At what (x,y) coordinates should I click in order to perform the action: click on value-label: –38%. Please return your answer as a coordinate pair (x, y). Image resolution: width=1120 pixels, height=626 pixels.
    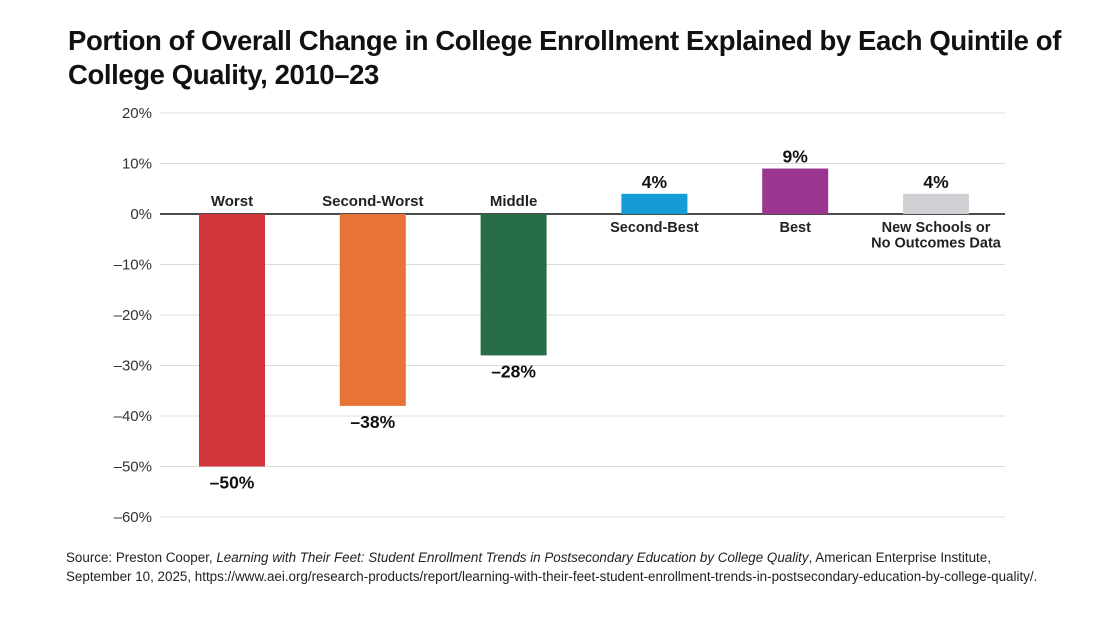
    Looking at the image, I should click on (372, 422).